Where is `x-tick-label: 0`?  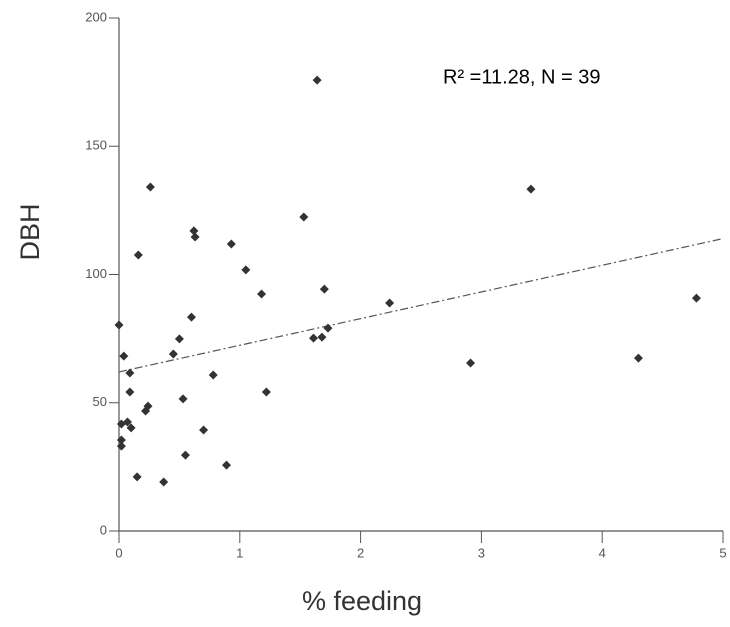
x-tick-label: 0 is located at coordinates (118, 552).